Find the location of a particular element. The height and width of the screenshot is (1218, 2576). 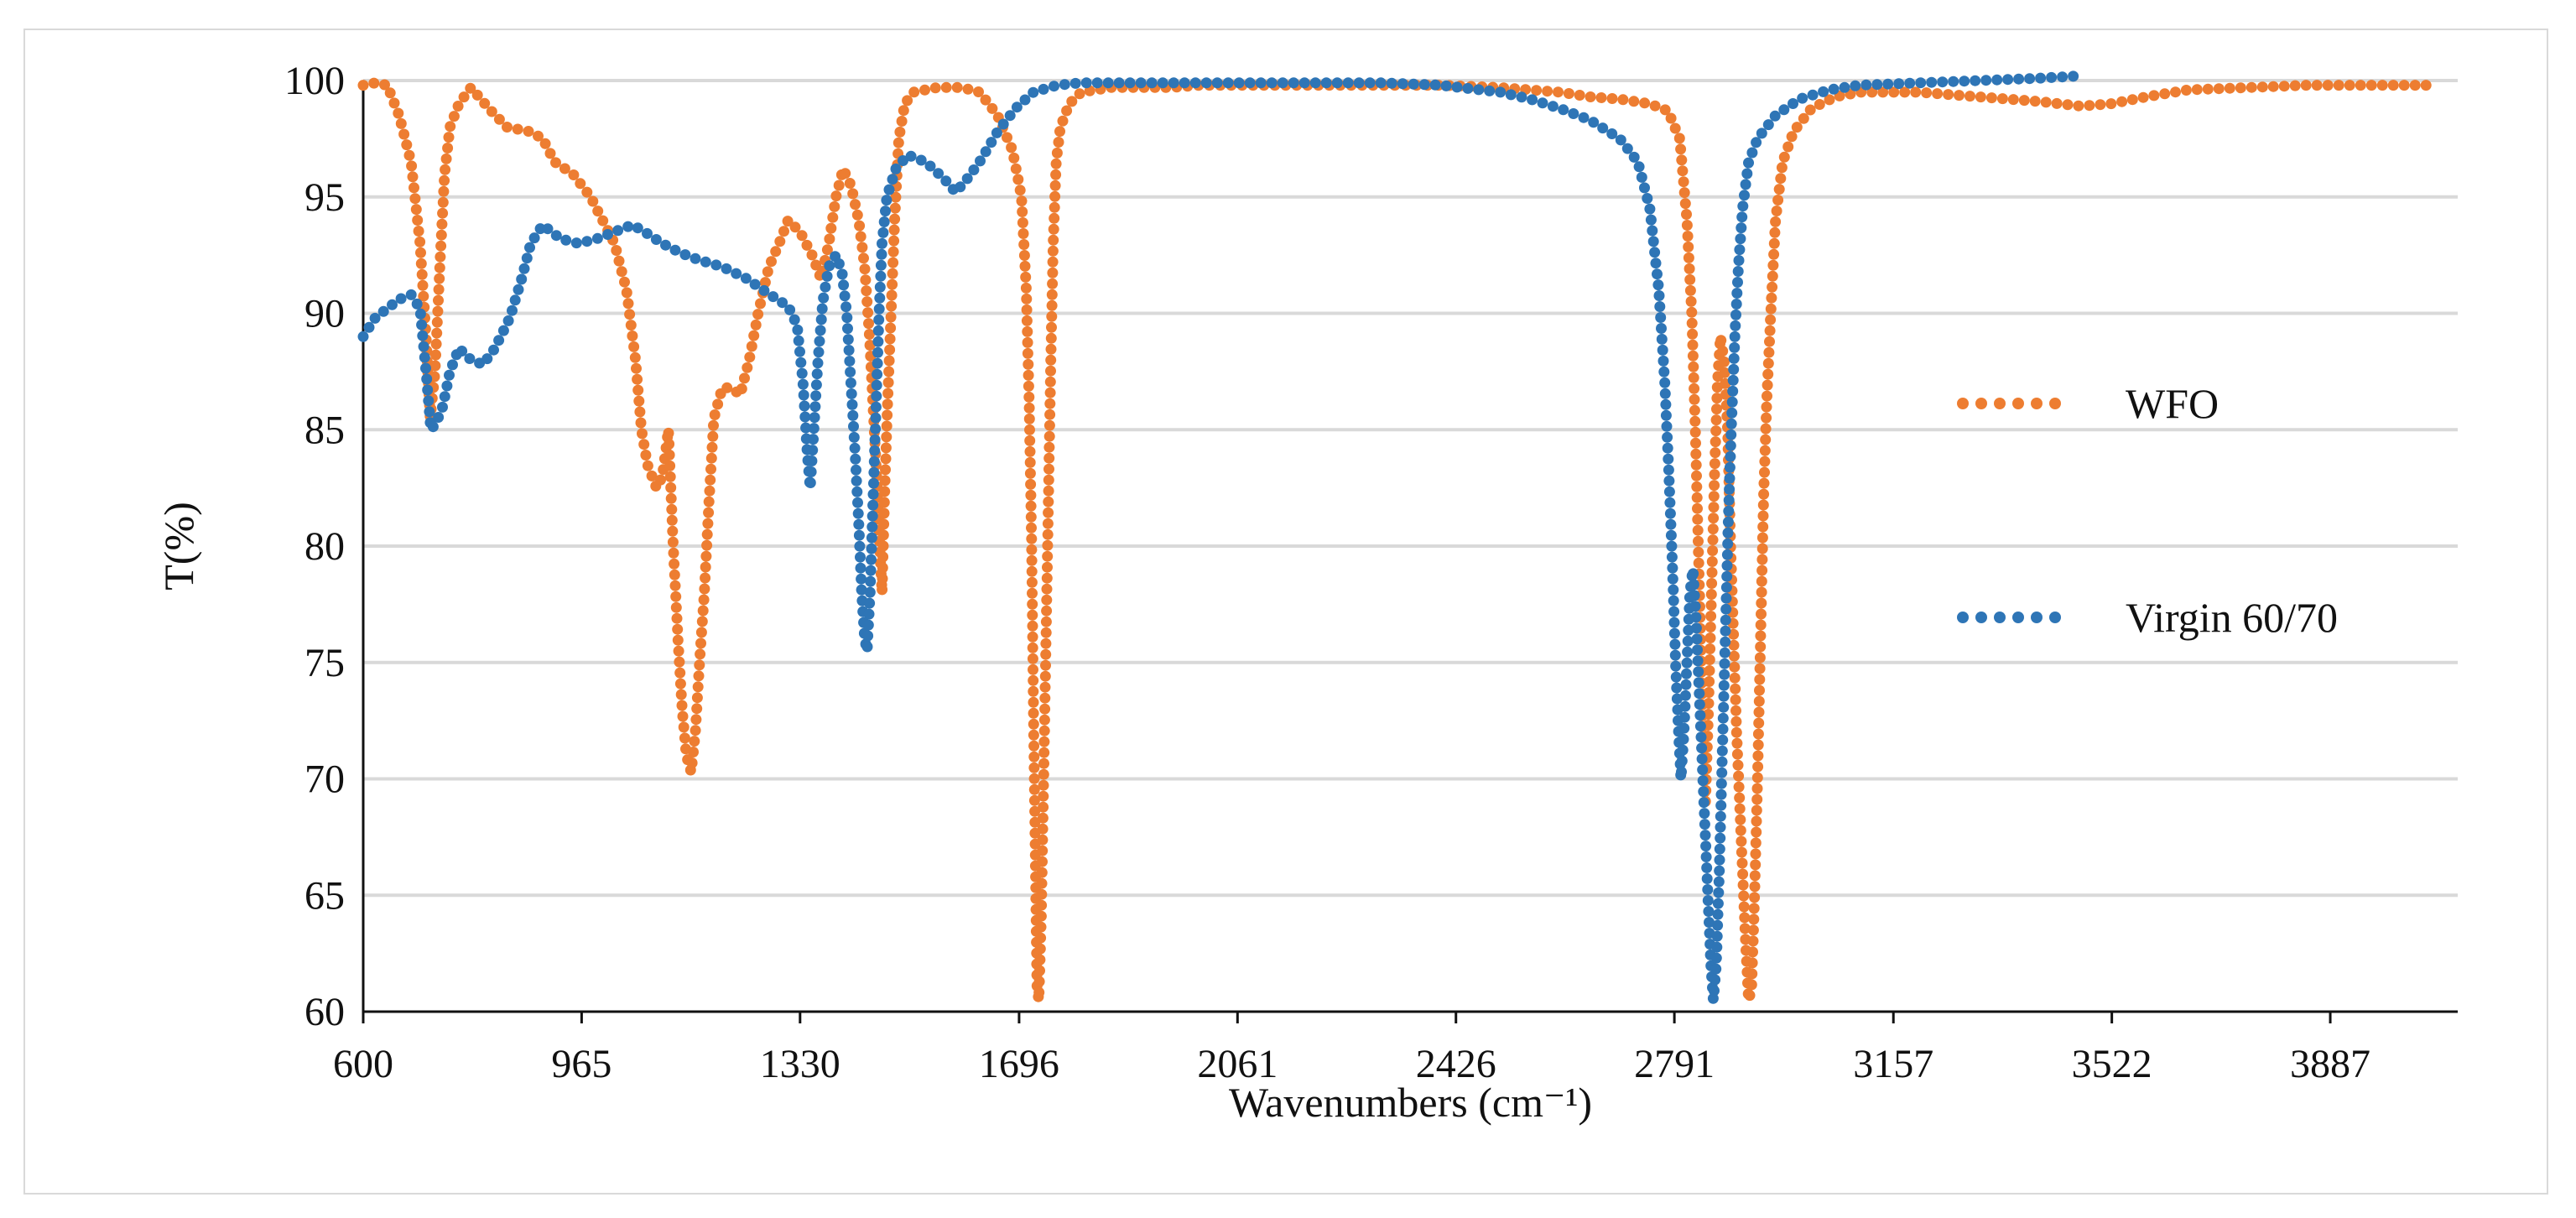

x-tick-label: 3887 is located at coordinates (2330, 1064).